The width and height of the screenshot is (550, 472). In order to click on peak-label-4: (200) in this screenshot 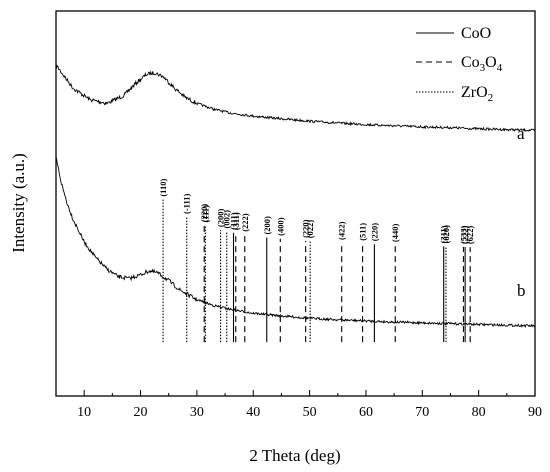, I will do `click(221, 217)`.